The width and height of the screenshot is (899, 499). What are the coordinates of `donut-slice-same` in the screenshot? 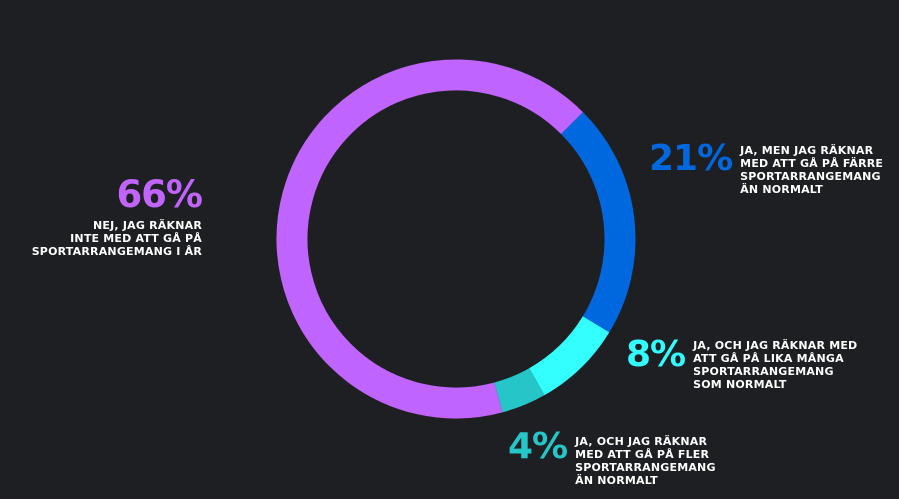 It's located at (569, 355).